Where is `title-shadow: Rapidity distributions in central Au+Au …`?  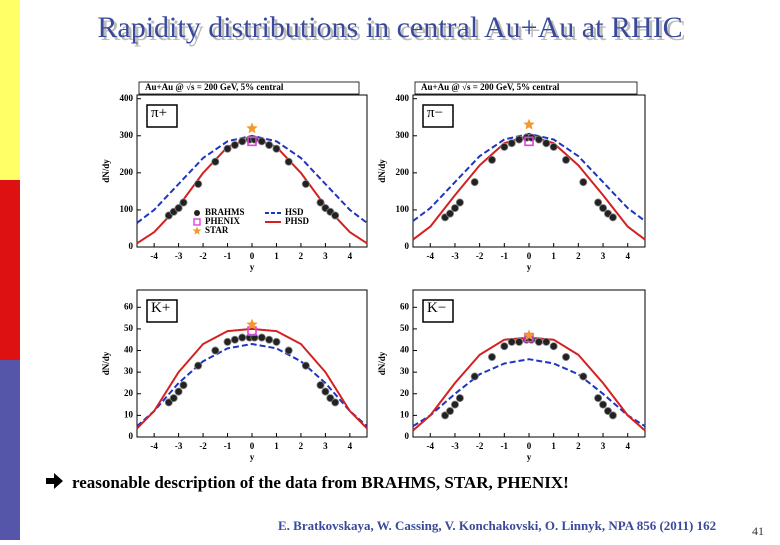
title-shadow: Rapidity distributions in central Au+Au … is located at coordinates (392, 30).